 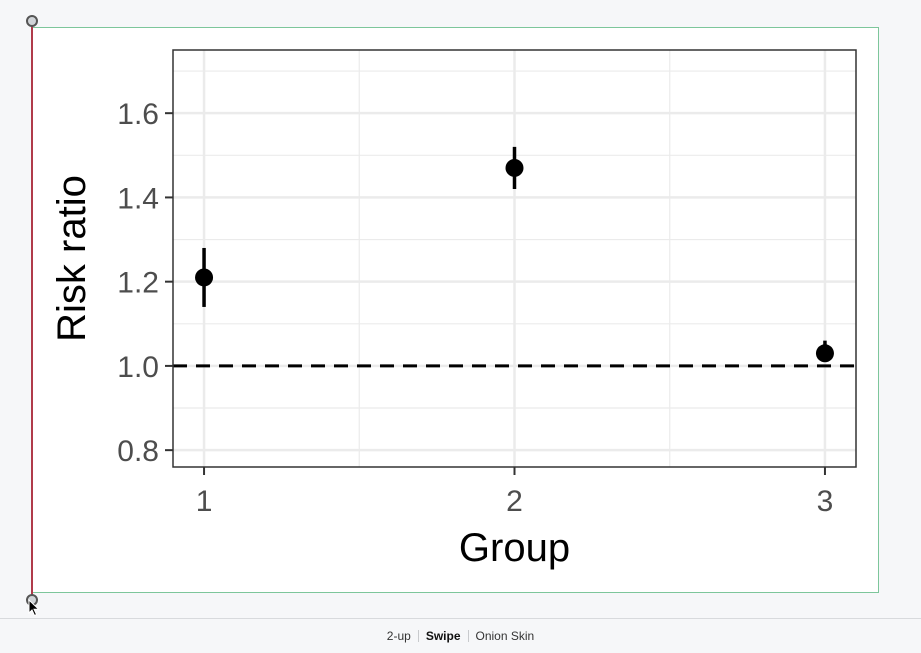 What do you see at coordinates (32, 21) in the screenshot?
I see `swipe-handle-top` at bounding box center [32, 21].